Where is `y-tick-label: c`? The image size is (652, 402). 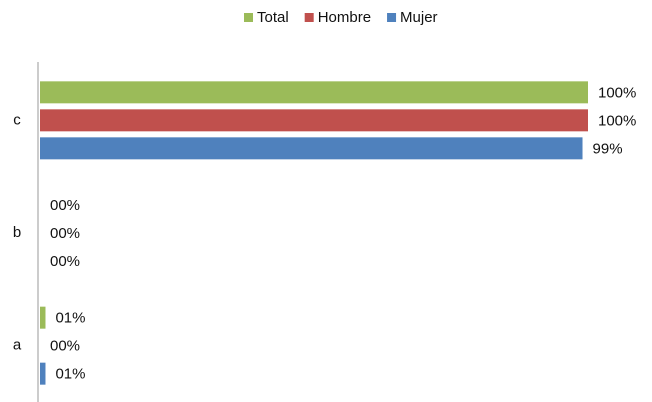
y-tick-label: c is located at coordinates (17, 119).